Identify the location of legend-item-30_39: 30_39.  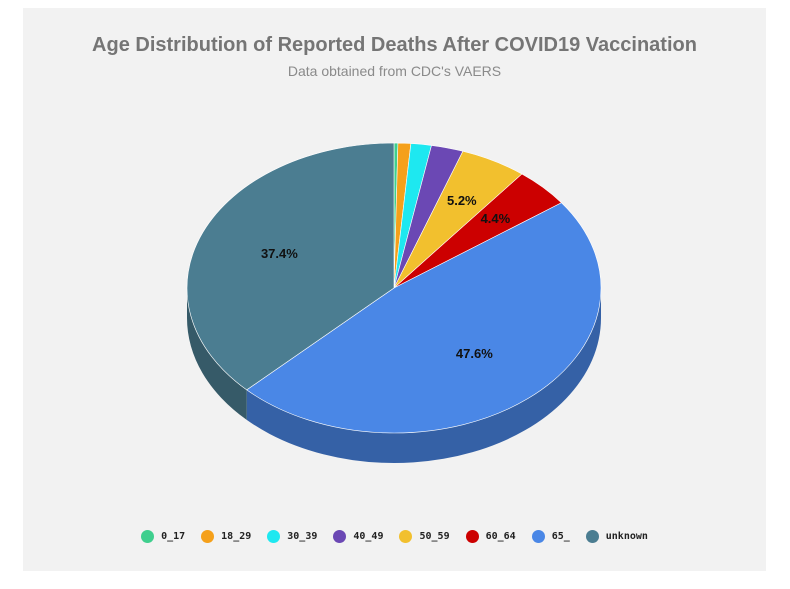
(292, 536).